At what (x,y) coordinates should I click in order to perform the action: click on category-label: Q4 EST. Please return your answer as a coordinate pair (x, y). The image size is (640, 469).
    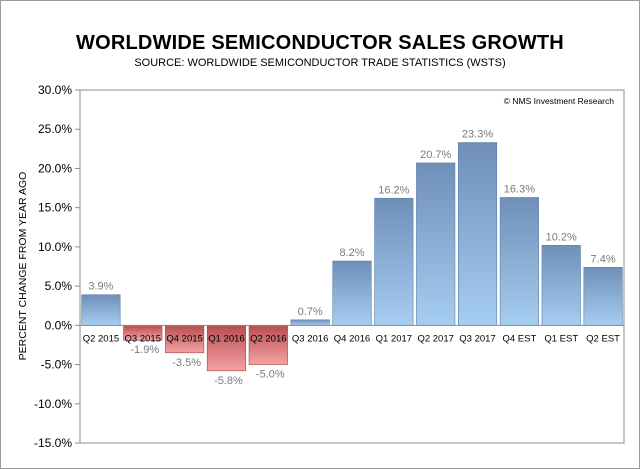
    Looking at the image, I should click on (519, 338).